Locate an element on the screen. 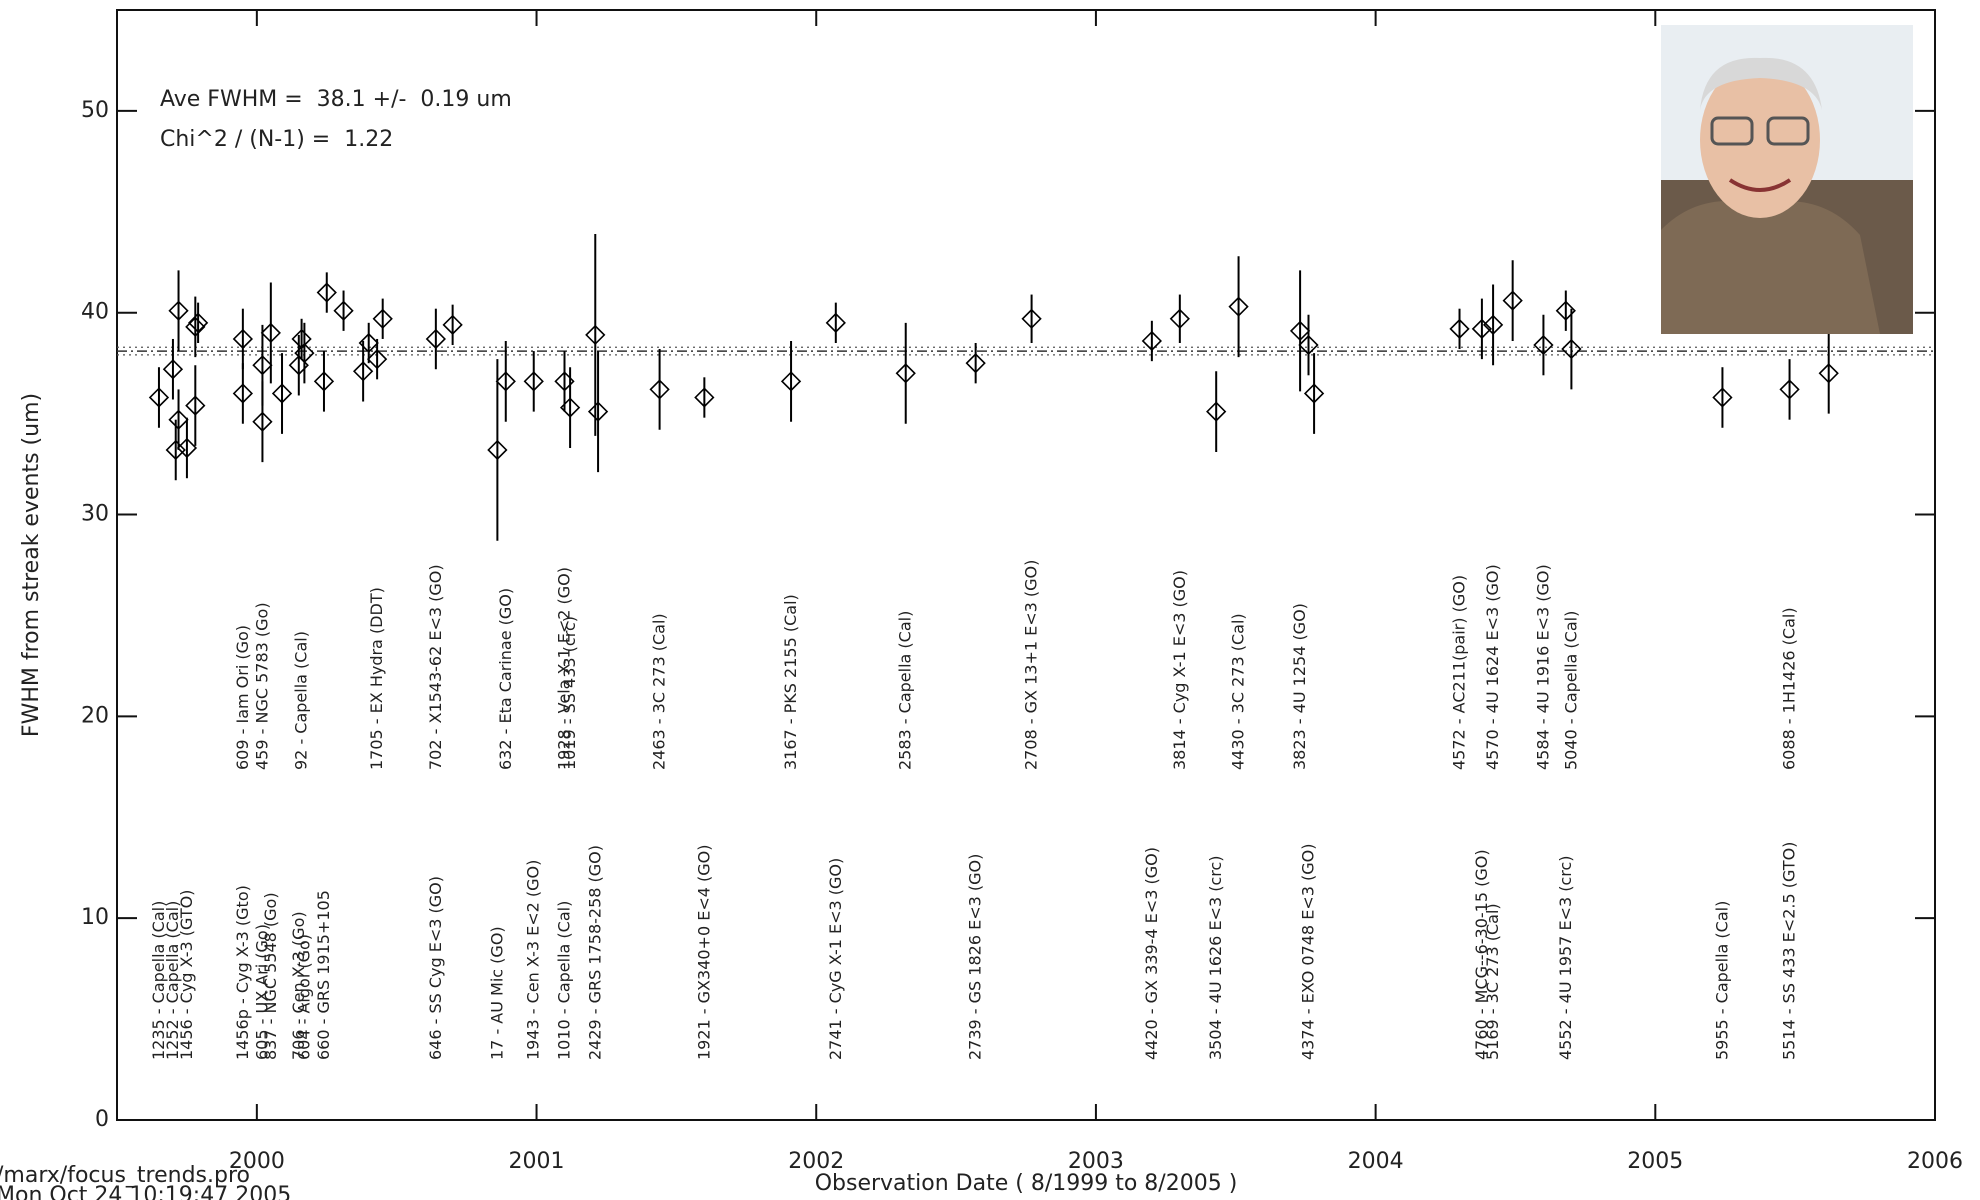  x-tick-label: 2002 is located at coordinates (816, 1161).